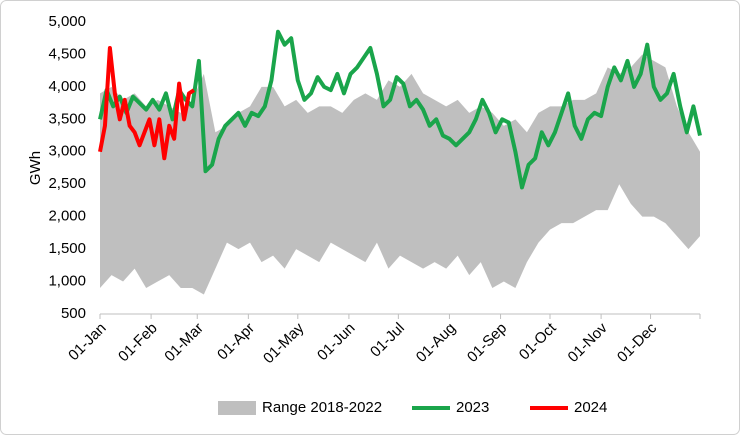 The width and height of the screenshot is (740, 435). I want to click on y-tick-label: 2,000, so click(67, 216).